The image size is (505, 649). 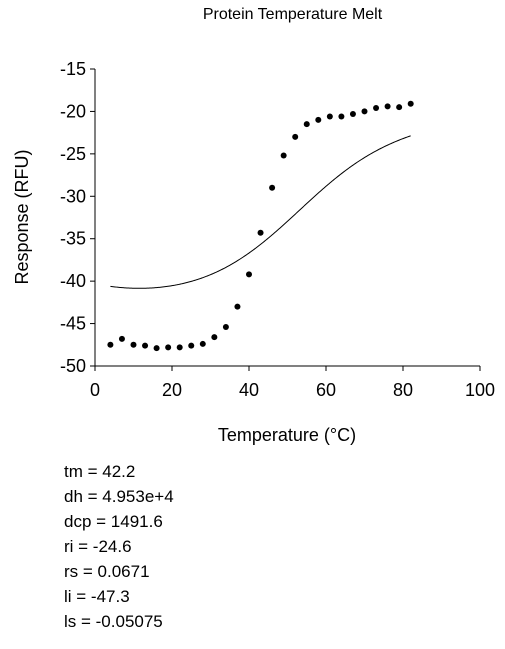 I want to click on y-axis-label: Response (RFU), so click(x=22, y=216).